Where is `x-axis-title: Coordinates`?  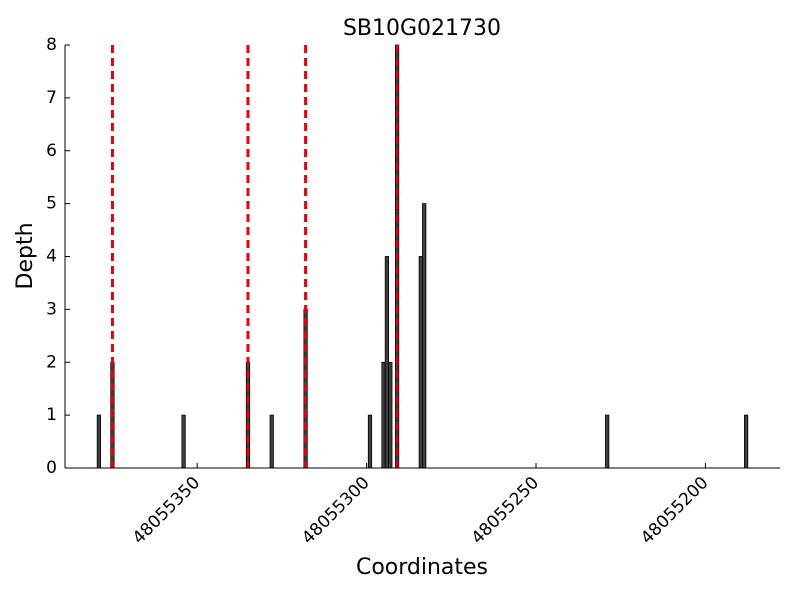
x-axis-title: Coordinates is located at coordinates (422, 567).